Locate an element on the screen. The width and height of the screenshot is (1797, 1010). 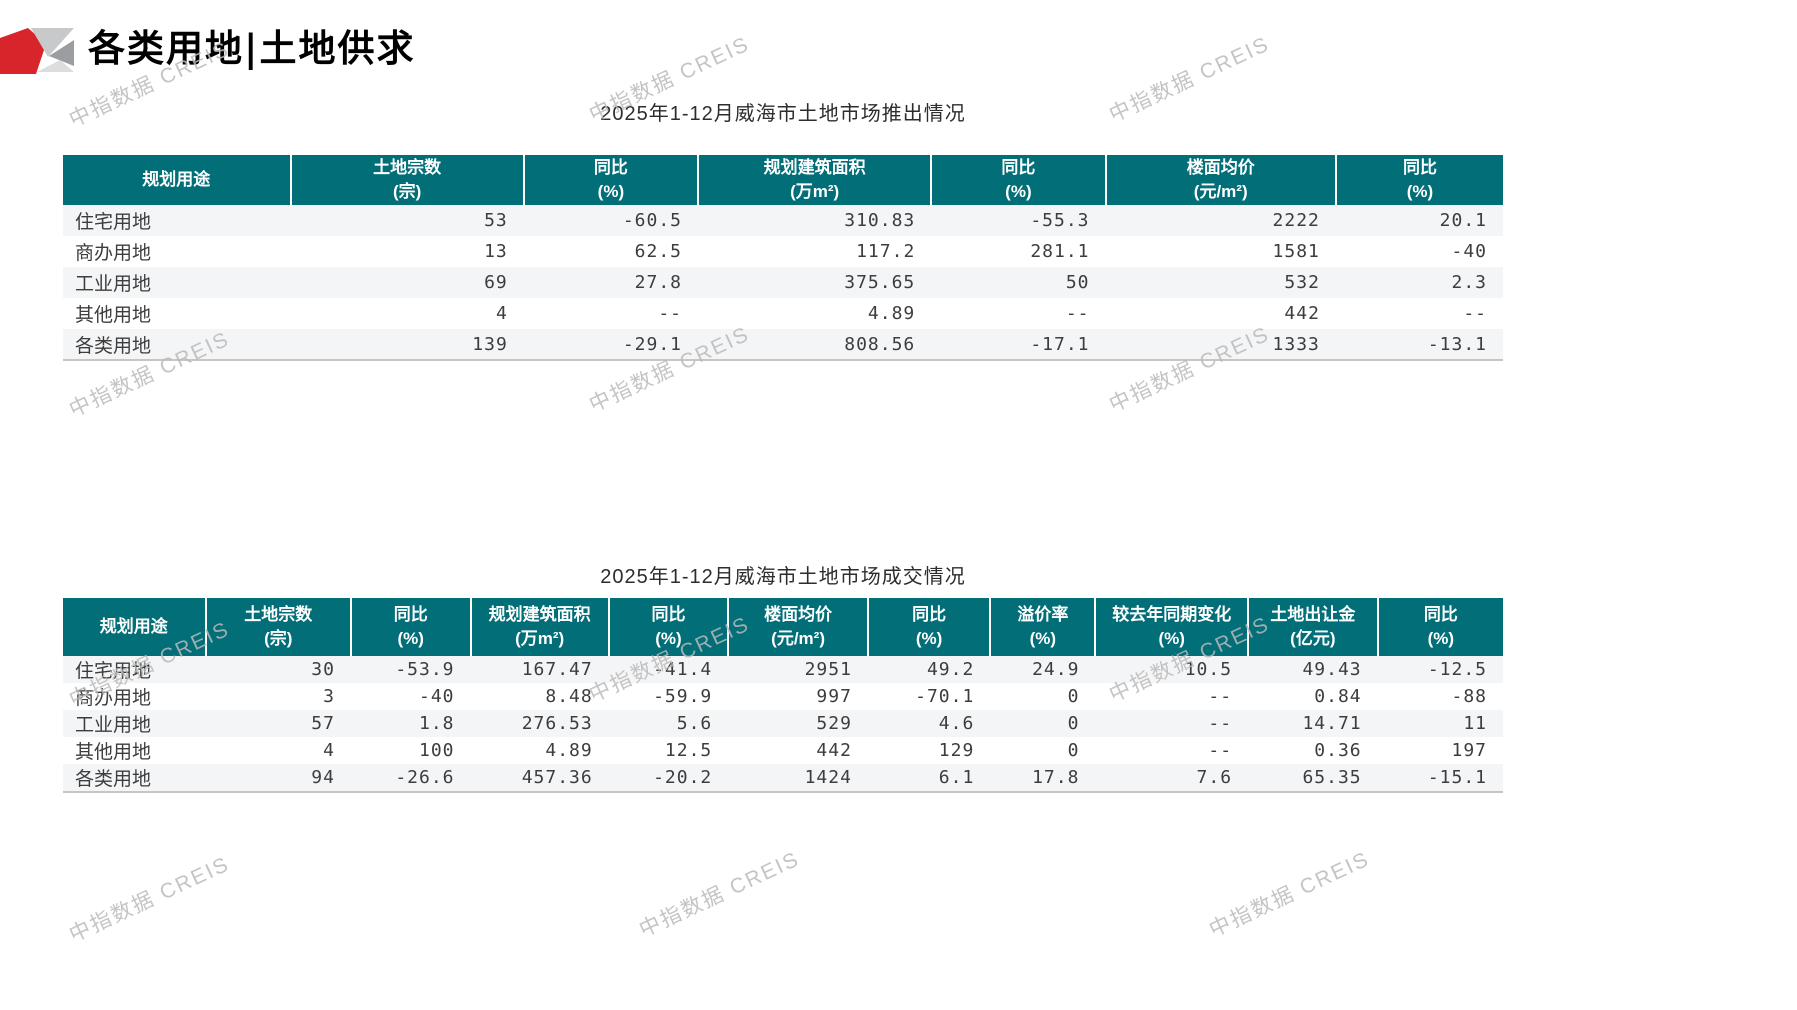
data-cell: 27.8 is located at coordinates (658, 282).